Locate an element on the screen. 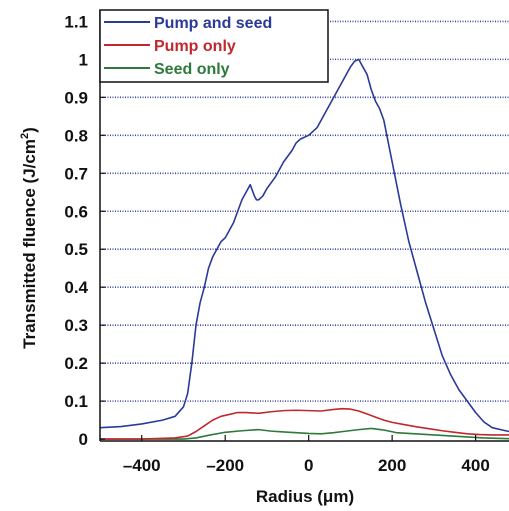 This screenshot has width=509, height=511. y-axis-title-main: Transmitted fluence (J/cm is located at coordinates (29, 244).